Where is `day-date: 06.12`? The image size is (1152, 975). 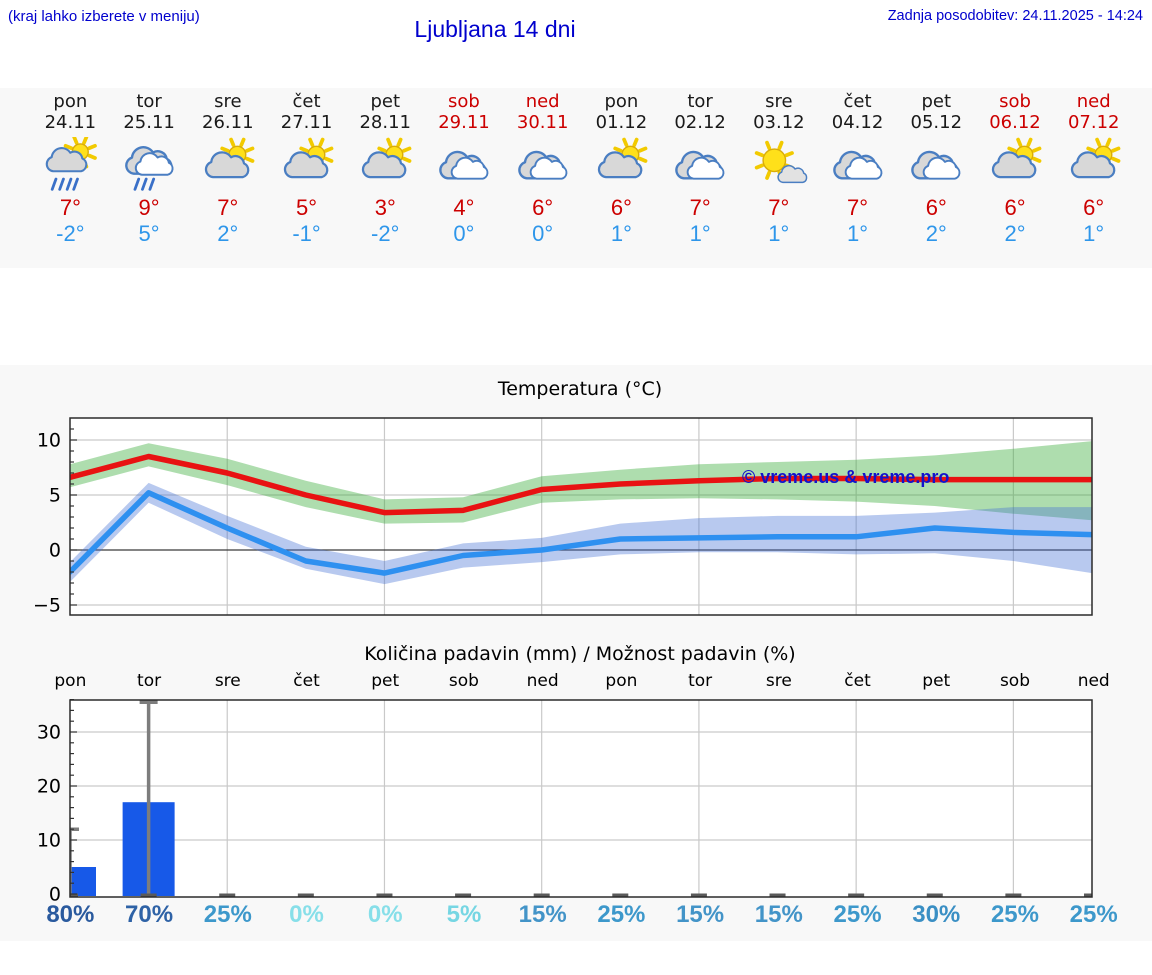
day-date: 06.12 is located at coordinates (1015, 122).